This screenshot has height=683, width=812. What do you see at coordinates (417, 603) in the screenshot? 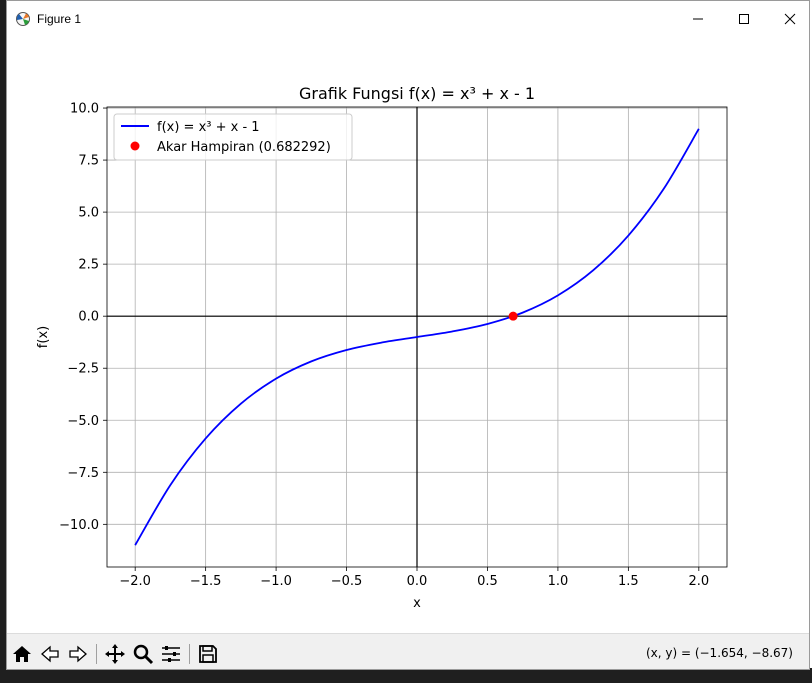
I see `x-axis-label: x` at bounding box center [417, 603].